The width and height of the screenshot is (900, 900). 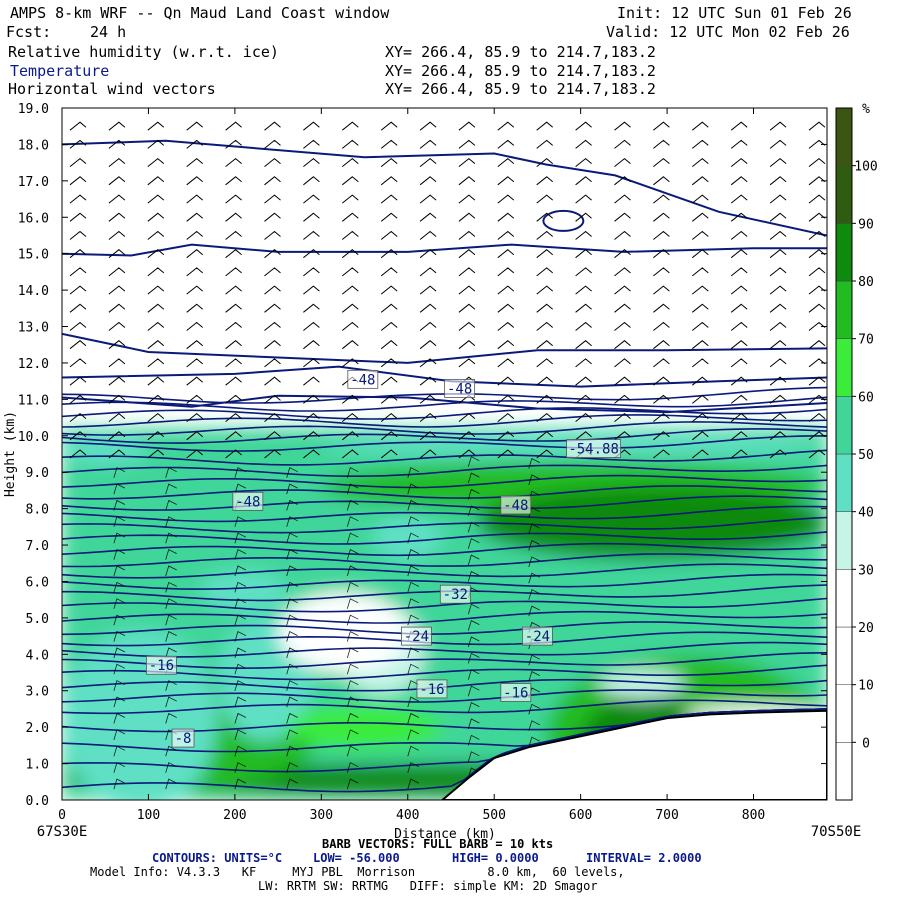 I want to click on colorbar-label: 80, so click(x=866, y=282).